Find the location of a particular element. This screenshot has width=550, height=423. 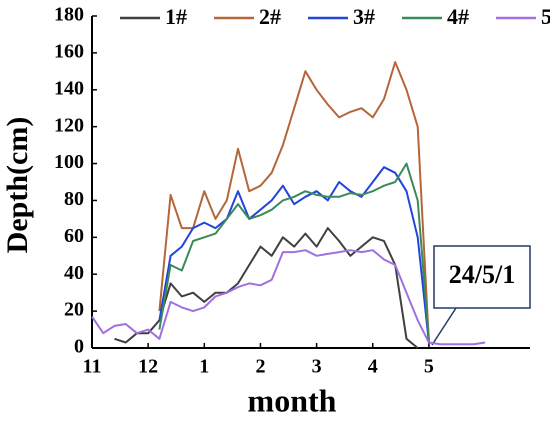

y-tick-label: 120 is located at coordinates (69, 125).